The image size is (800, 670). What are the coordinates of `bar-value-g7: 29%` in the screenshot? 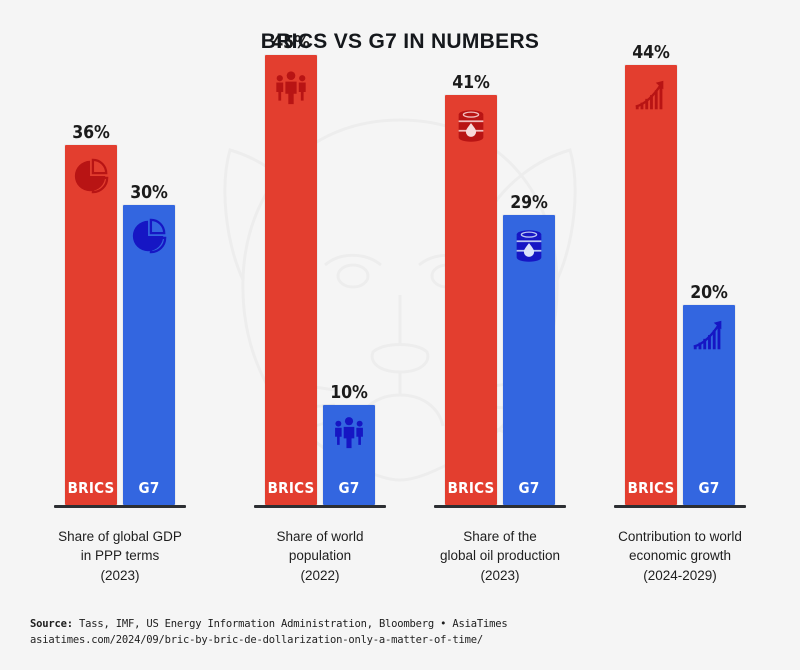 It's located at (529, 202).